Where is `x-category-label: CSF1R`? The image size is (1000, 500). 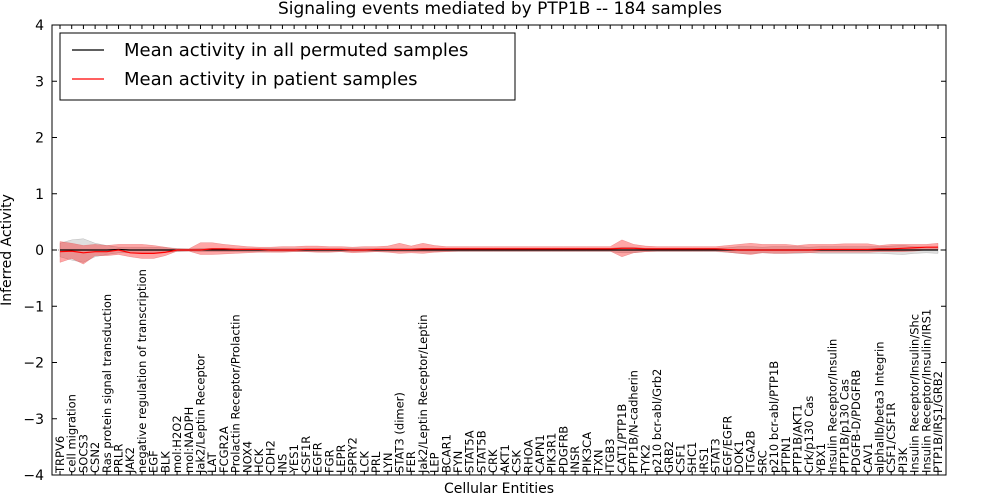 x-category-label: CSF1R is located at coordinates (306, 454).